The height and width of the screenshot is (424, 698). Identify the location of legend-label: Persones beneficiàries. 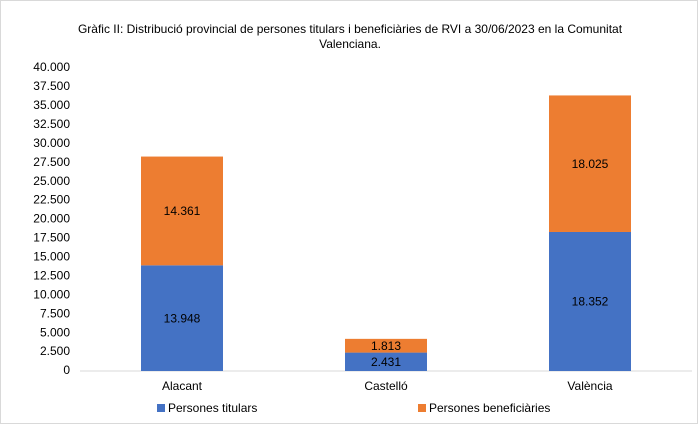
(489, 408).